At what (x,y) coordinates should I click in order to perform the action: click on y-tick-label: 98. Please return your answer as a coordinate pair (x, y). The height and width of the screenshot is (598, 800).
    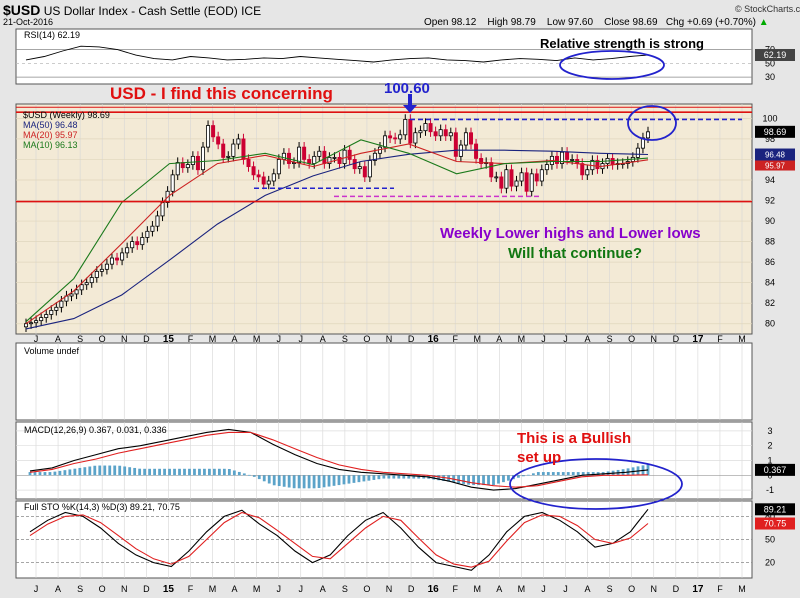
    Looking at the image, I should click on (770, 139).